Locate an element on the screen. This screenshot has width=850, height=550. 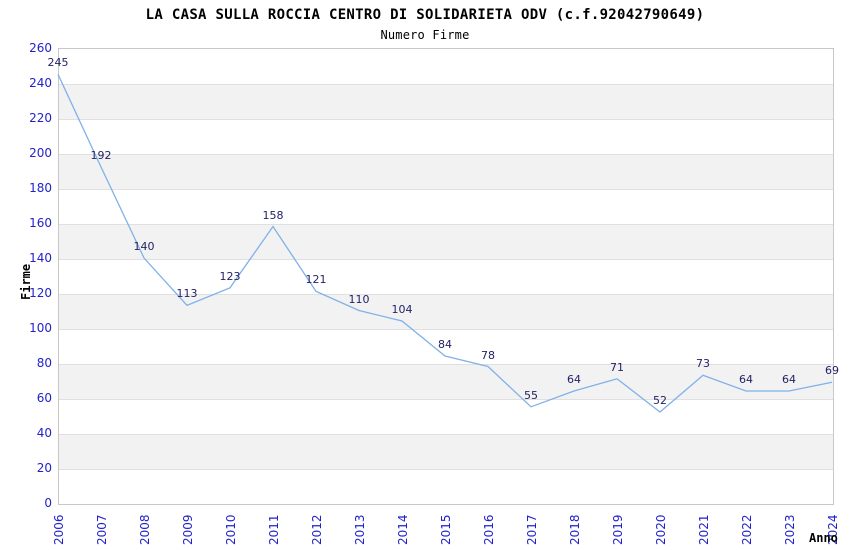
y-tick-label: 160 is located at coordinates (40, 223).